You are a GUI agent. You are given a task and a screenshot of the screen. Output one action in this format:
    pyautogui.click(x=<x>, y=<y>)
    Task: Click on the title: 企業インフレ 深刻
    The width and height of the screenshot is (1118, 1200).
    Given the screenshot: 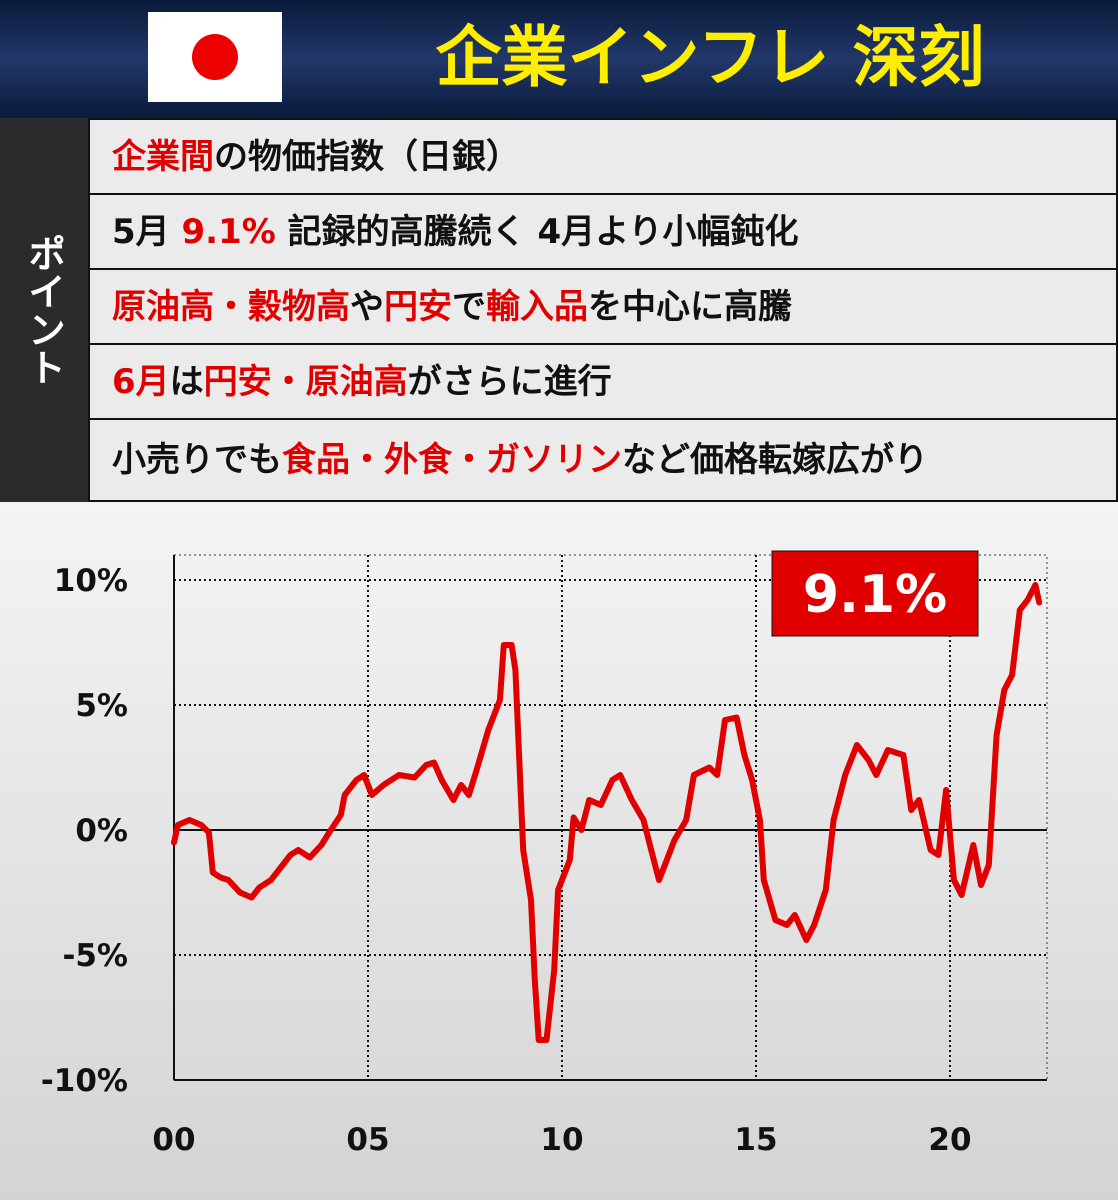 What is the action you would take?
    pyautogui.click(x=710, y=57)
    